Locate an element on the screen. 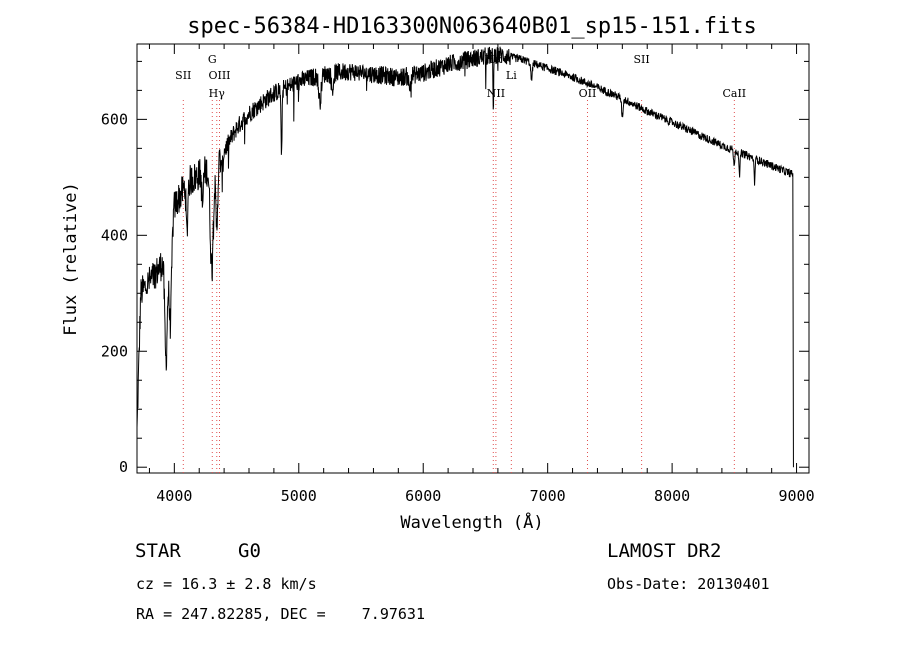 Image resolution: width=900 pixels, height=650 pixels. line-label: NII is located at coordinates (496, 93).